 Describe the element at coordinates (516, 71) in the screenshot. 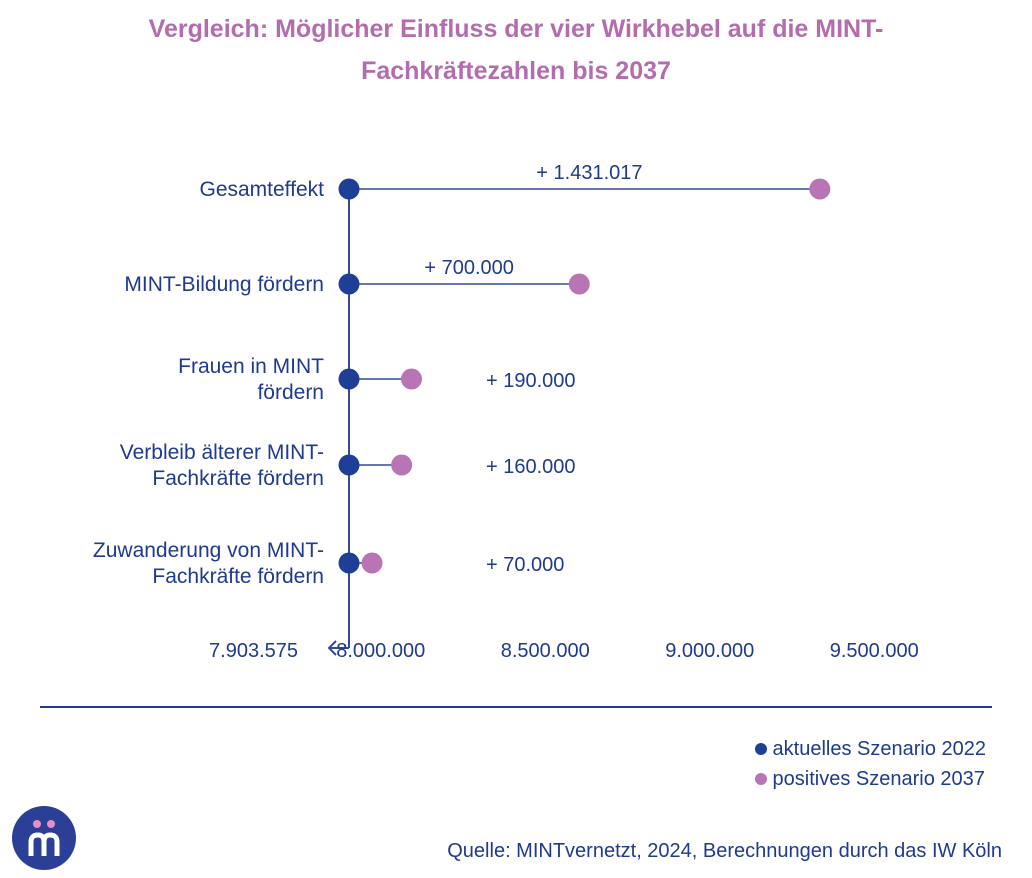

I see `chart-title-line-2: Fachkräftezahlen bis 2037` at that location.